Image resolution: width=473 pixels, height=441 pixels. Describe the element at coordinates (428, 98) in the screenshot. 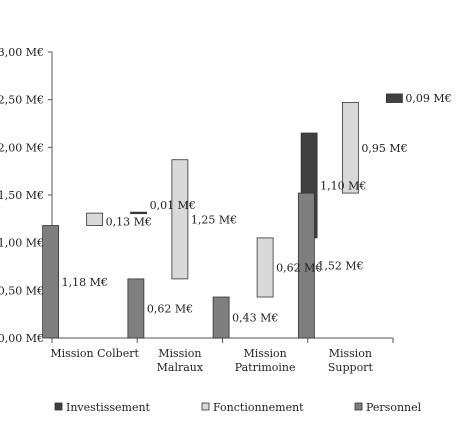

I see `data-label: 0,09 M€` at that location.